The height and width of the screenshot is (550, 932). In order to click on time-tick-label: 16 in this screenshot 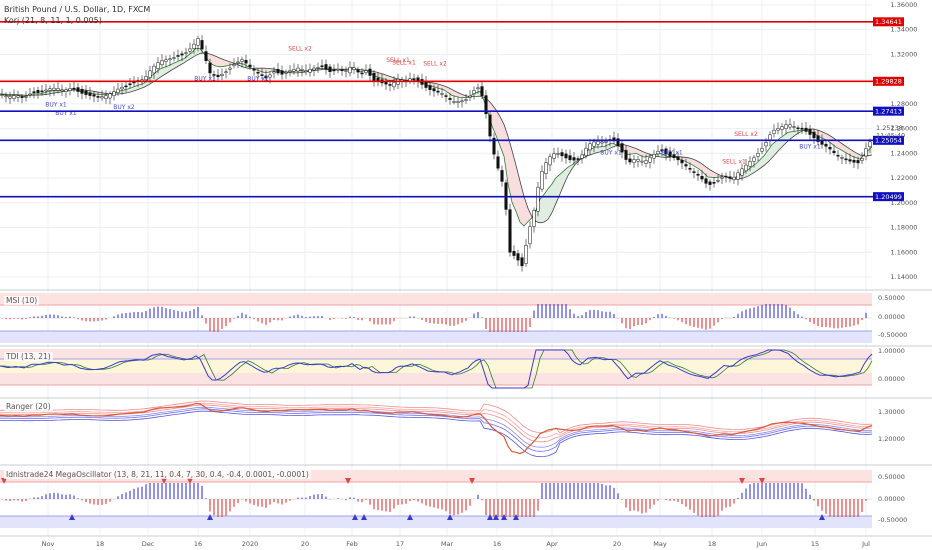, I will do `click(497, 544)`.